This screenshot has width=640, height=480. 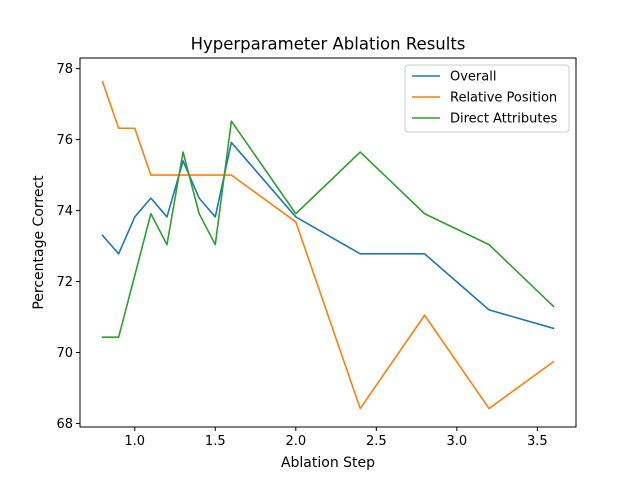 What do you see at coordinates (39, 242) in the screenshot?
I see `y-axis-label: Percentage Correct` at bounding box center [39, 242].